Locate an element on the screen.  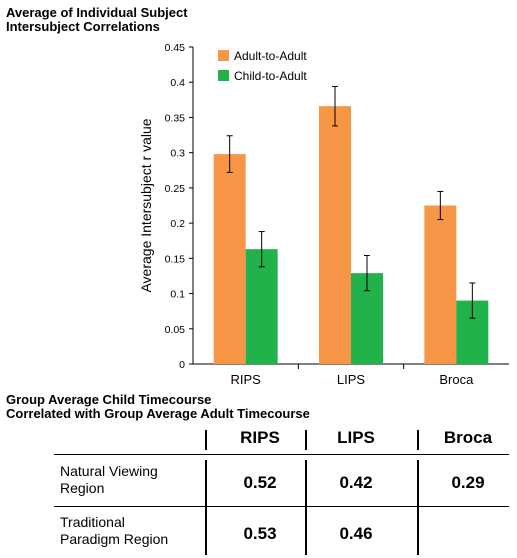
y-tick-label: 0.1 is located at coordinates (177, 295).